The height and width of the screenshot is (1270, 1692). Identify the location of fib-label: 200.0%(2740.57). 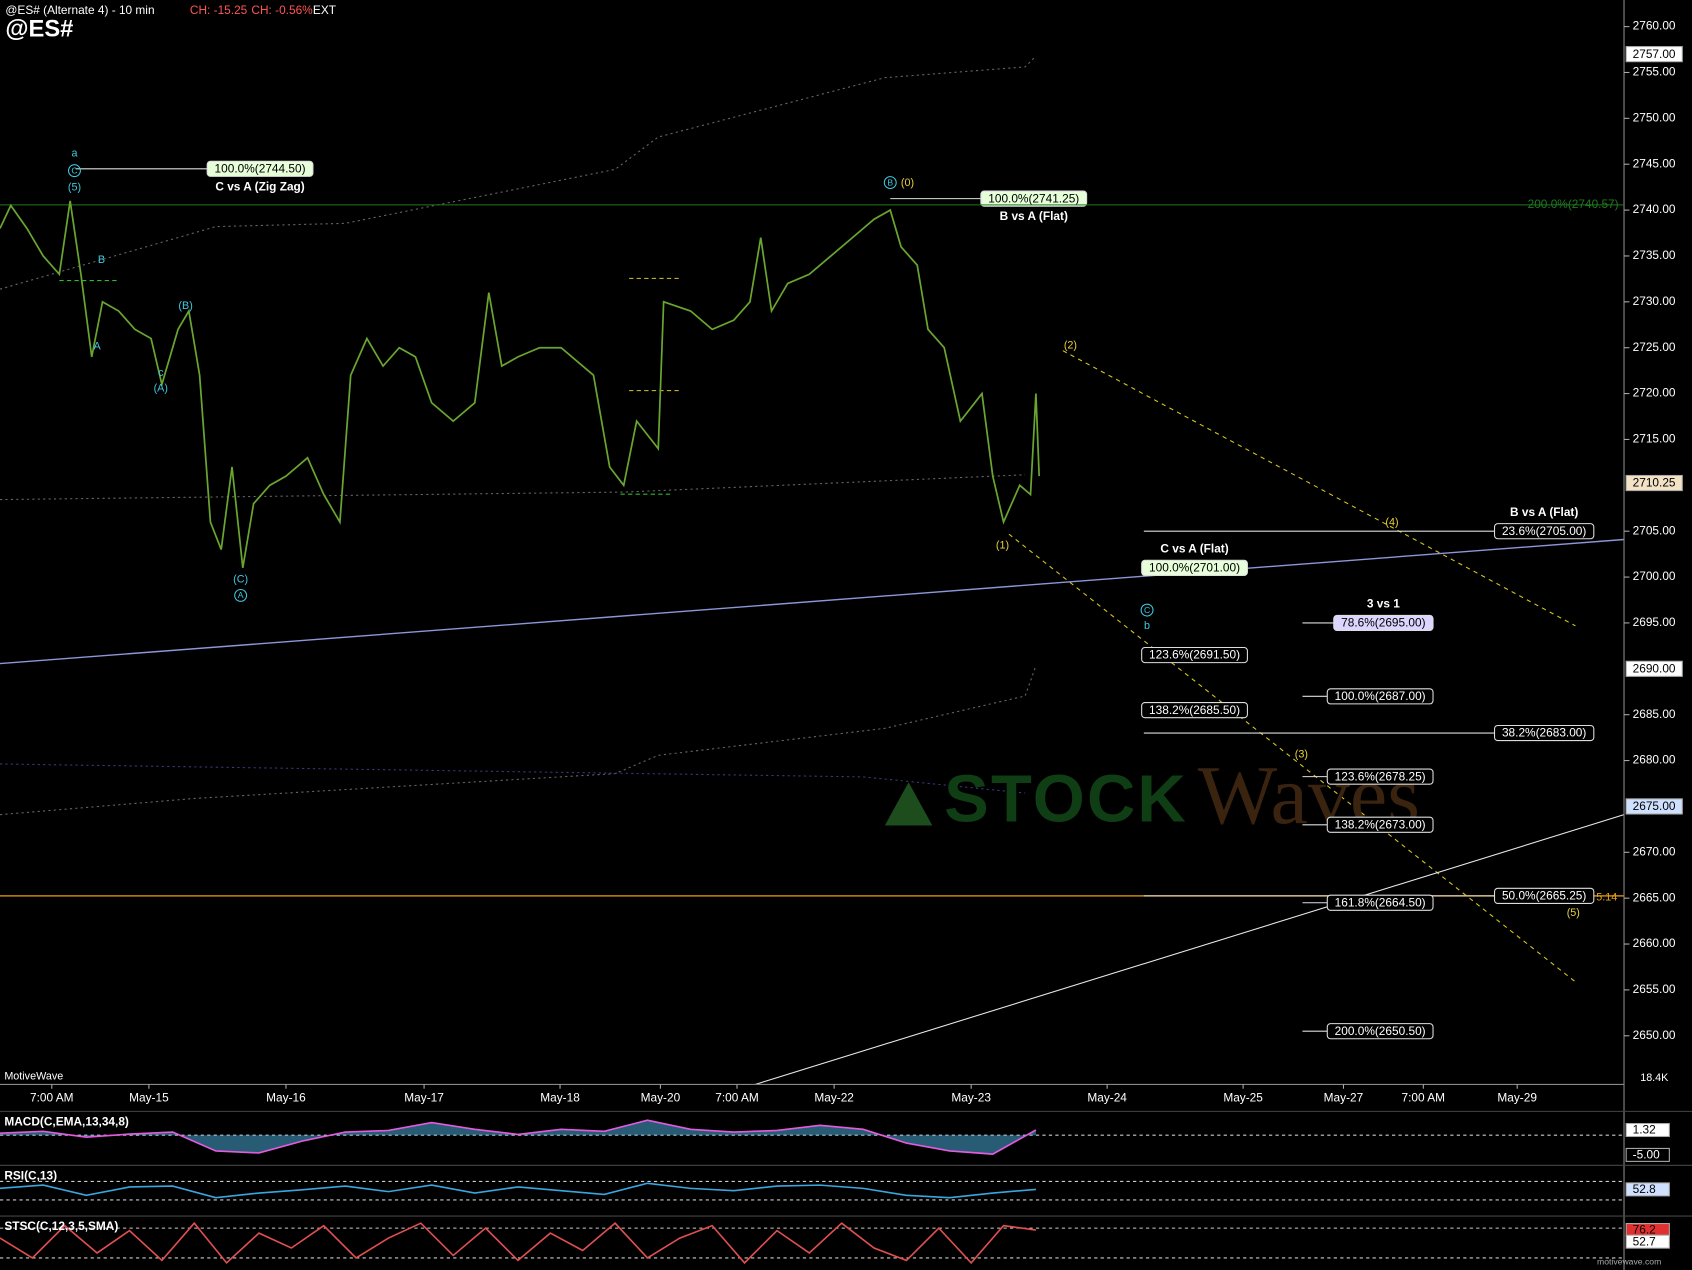
(1573, 204).